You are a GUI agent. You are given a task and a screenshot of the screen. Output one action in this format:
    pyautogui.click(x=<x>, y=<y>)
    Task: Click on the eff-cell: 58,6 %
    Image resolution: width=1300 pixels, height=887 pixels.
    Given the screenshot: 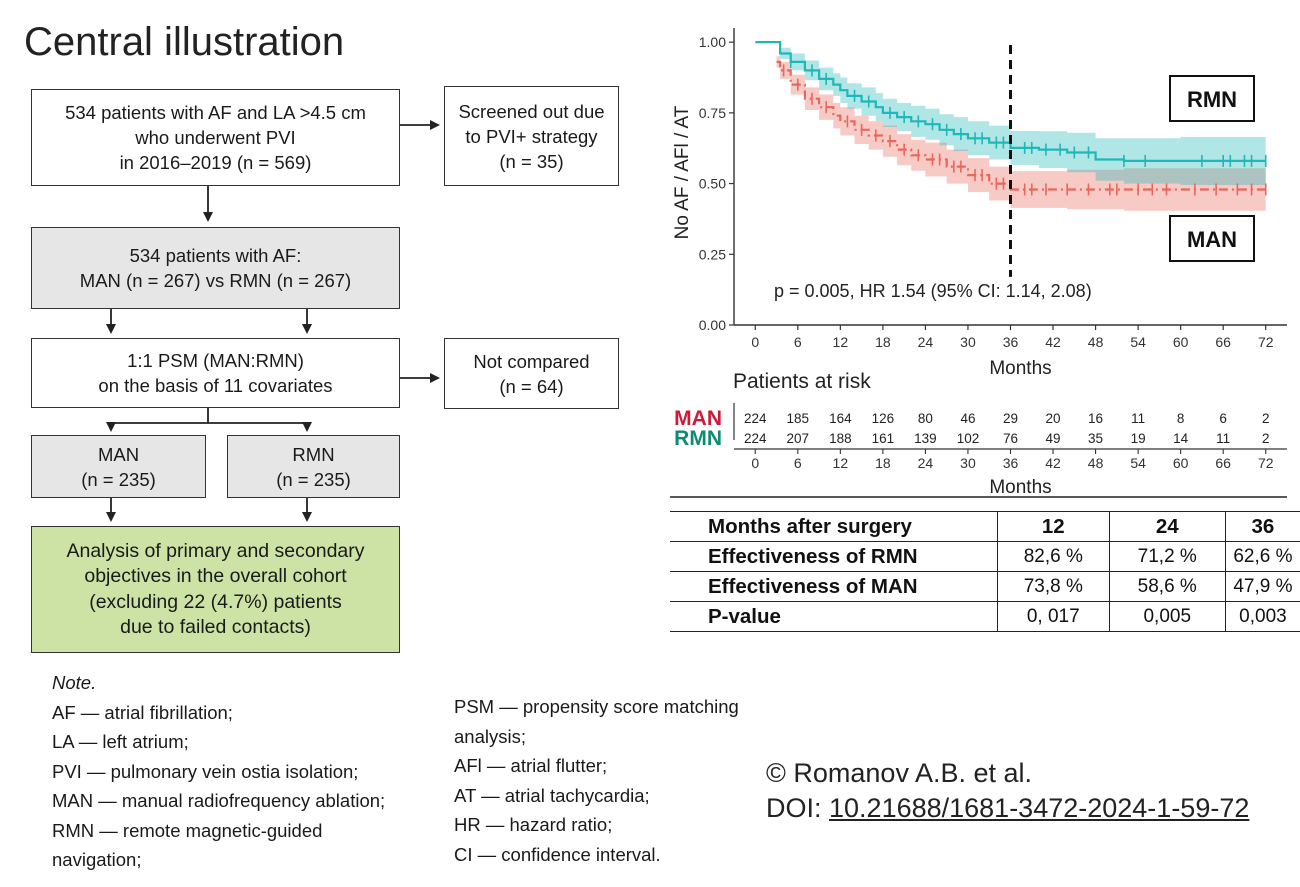 What is the action you would take?
    pyautogui.click(x=1167, y=586)
    